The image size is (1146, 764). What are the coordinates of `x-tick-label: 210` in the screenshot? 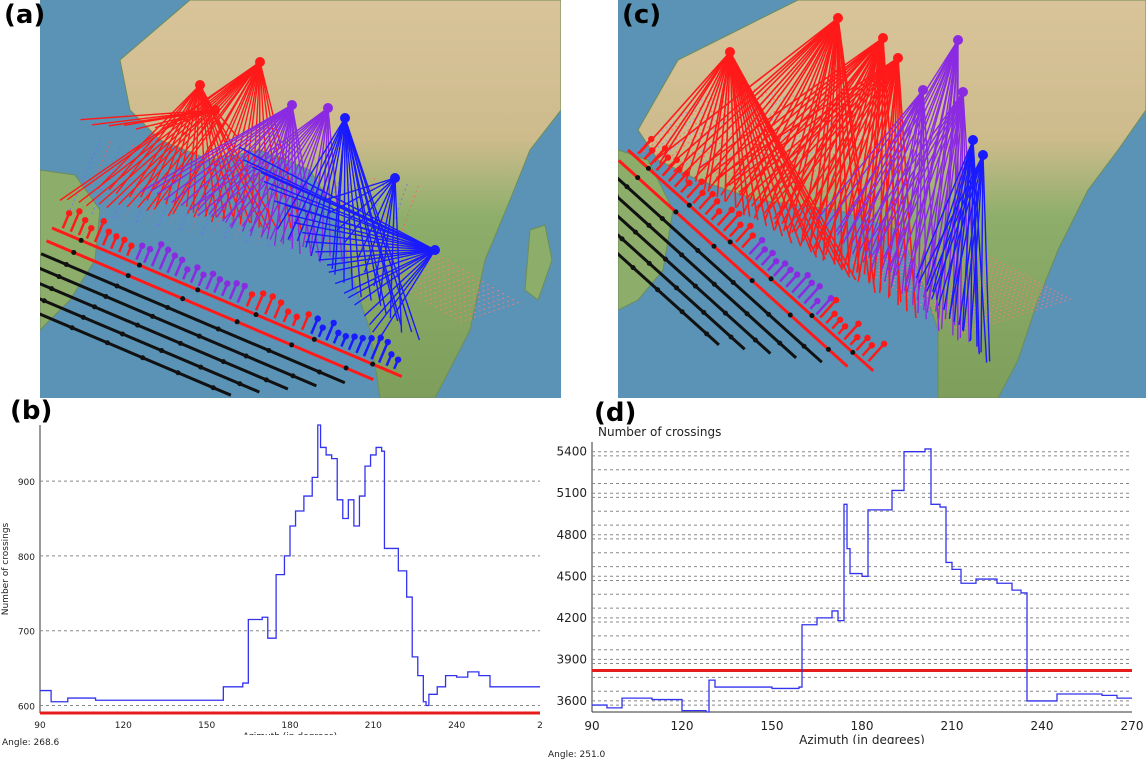 It's located at (952, 726).